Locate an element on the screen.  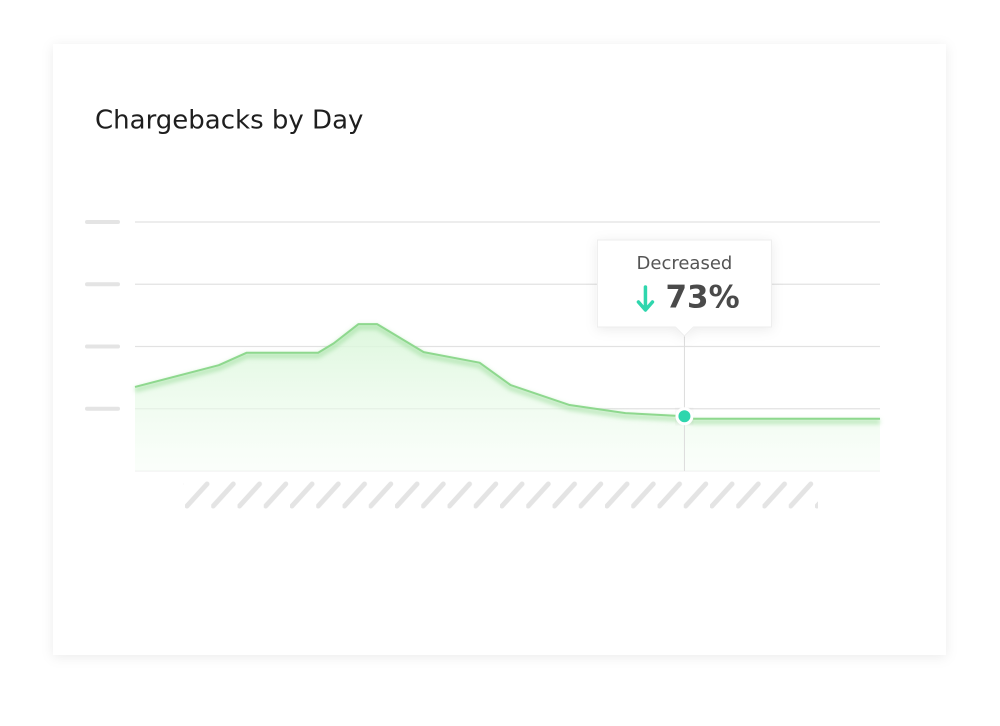
line is located at coordinates (507, 371).